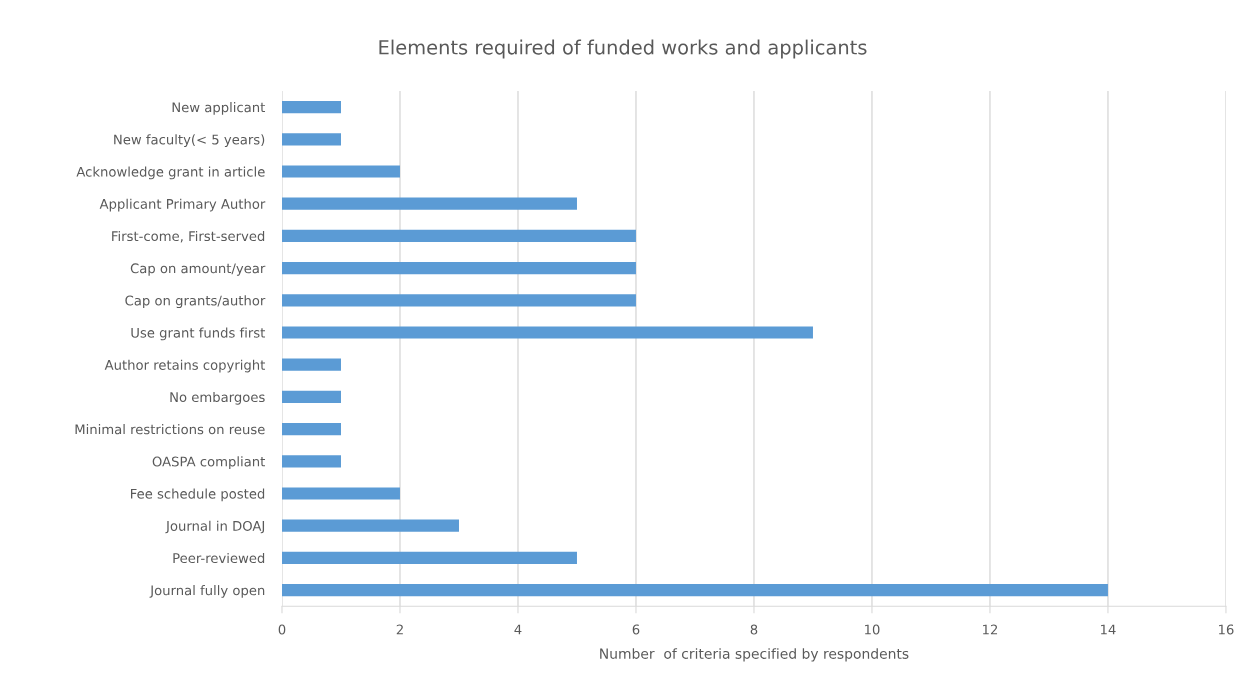  I want to click on x-tick-label: 2, so click(399, 629).